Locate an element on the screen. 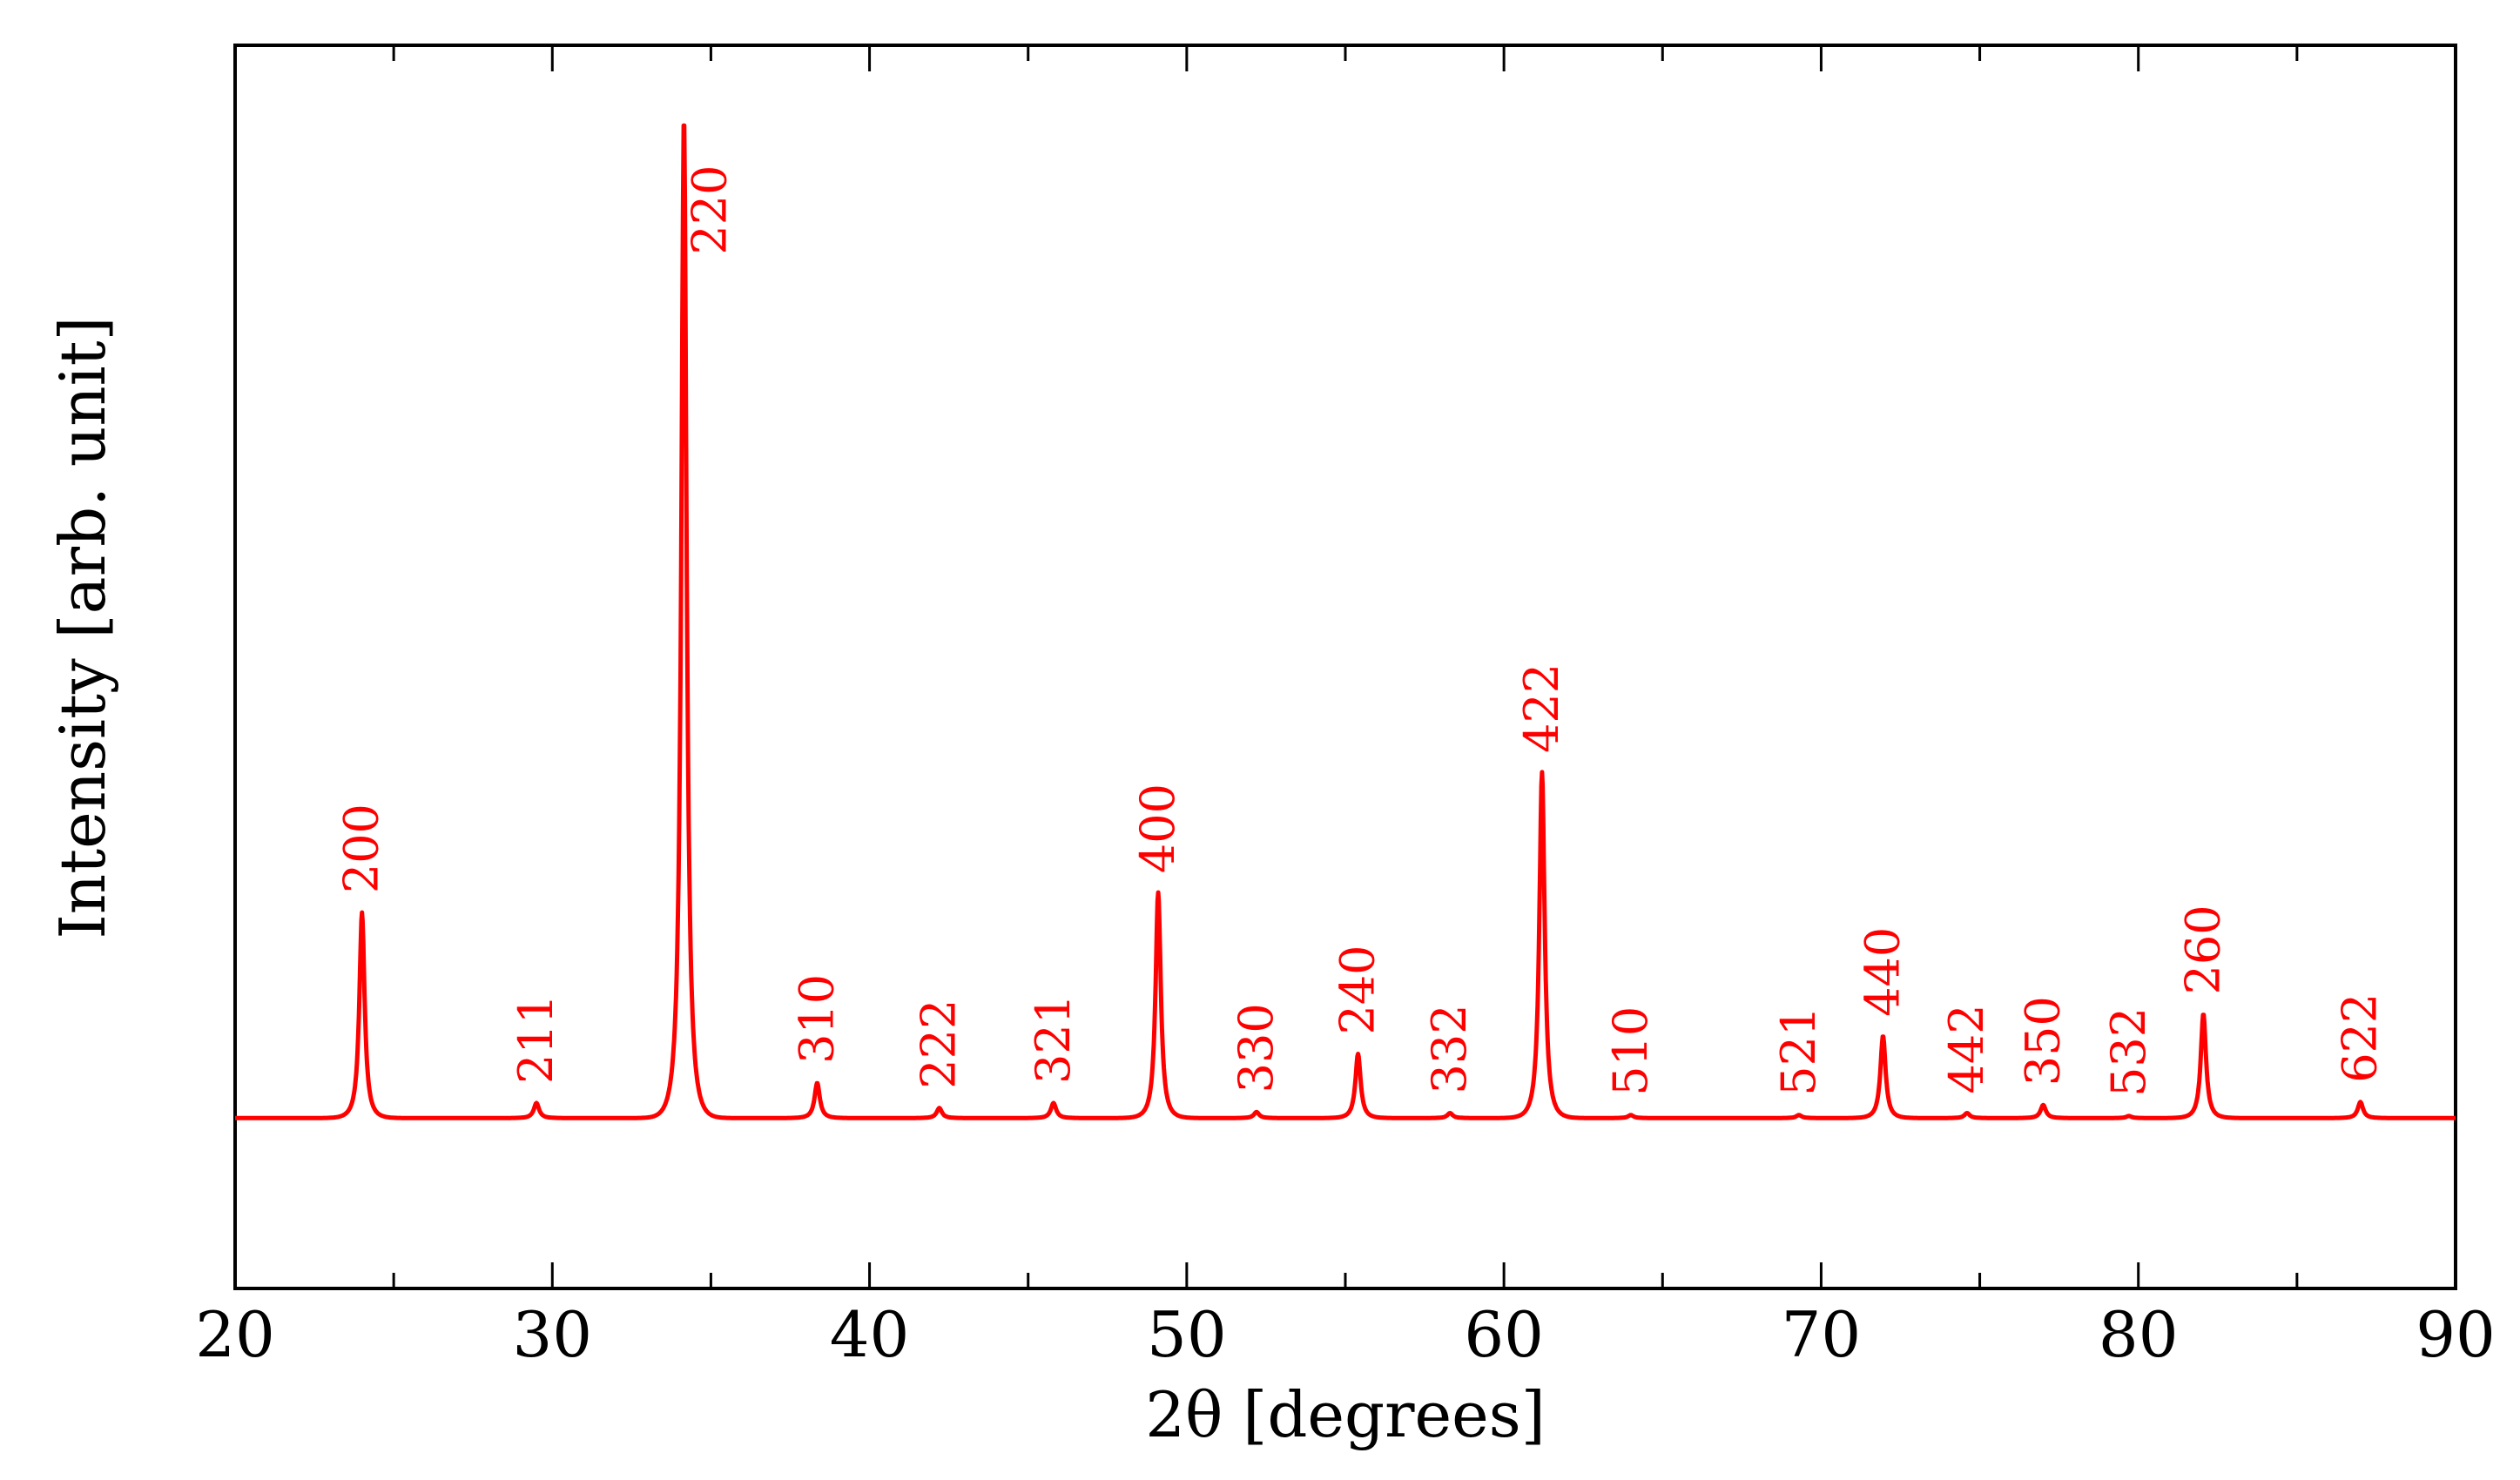 Image resolution: width=2520 pixels, height=1480 pixels. x-tick-label: 20 is located at coordinates (235, 1334).